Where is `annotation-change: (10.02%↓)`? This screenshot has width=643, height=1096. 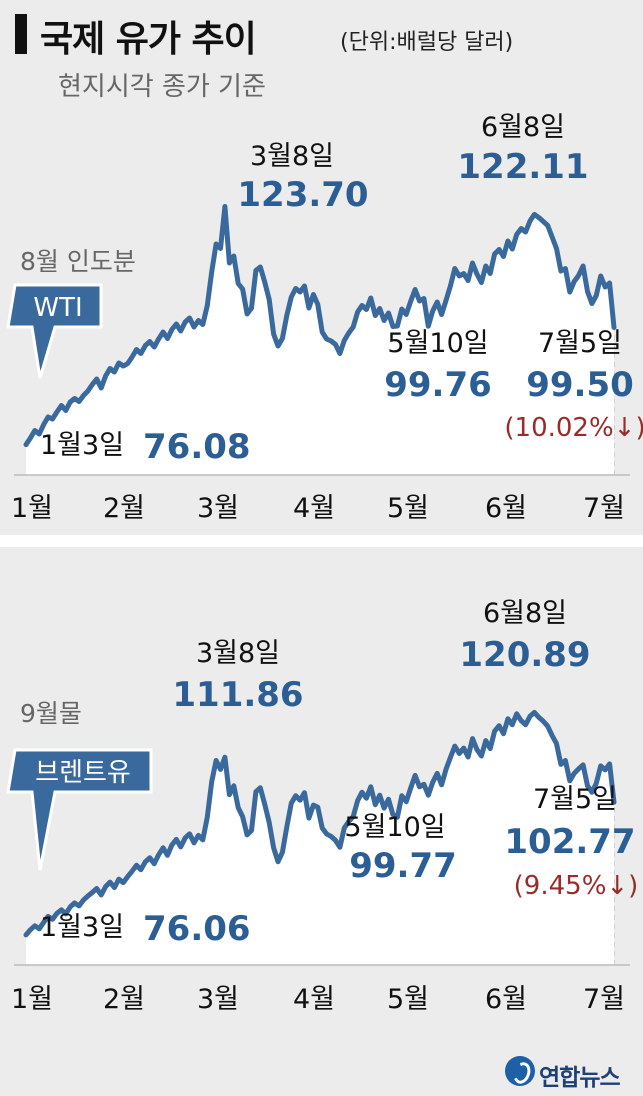
annotation-change: (10.02%↓) is located at coordinates (573, 428).